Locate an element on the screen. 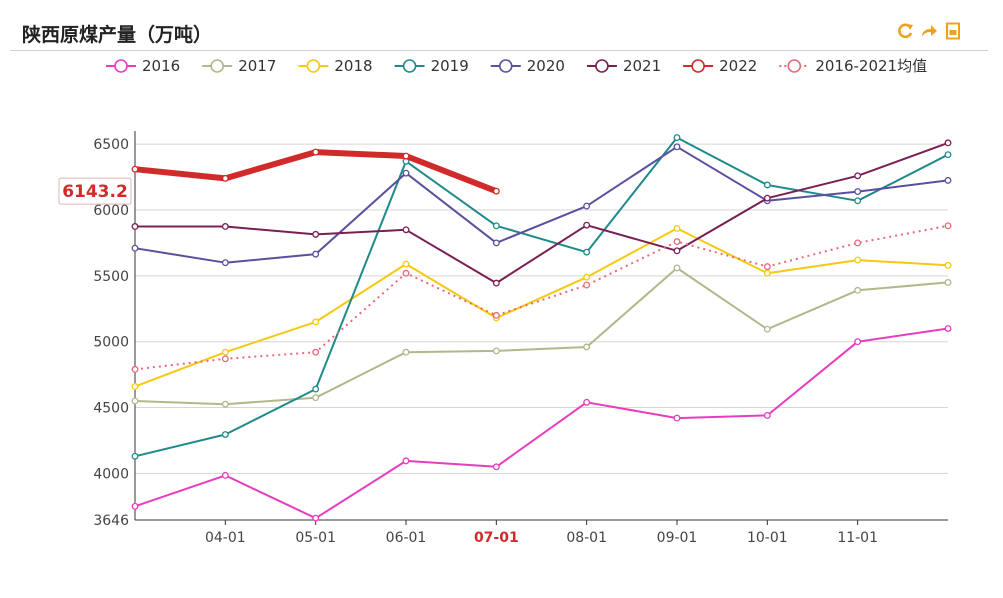 The image size is (1003, 598). legend-item-2020: 2020 is located at coordinates (527, 66).